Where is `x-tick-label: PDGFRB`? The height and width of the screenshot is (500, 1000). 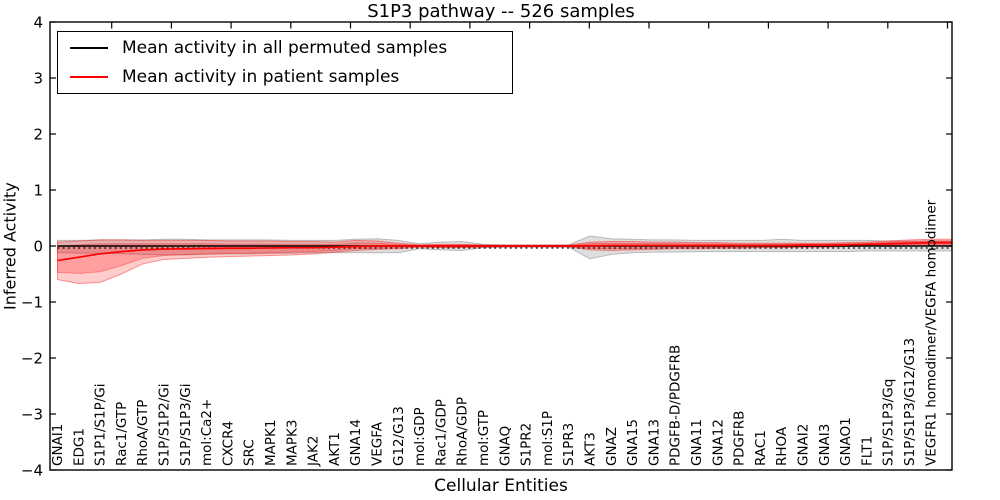
x-tick-label: PDGFRB is located at coordinates (740, 438).